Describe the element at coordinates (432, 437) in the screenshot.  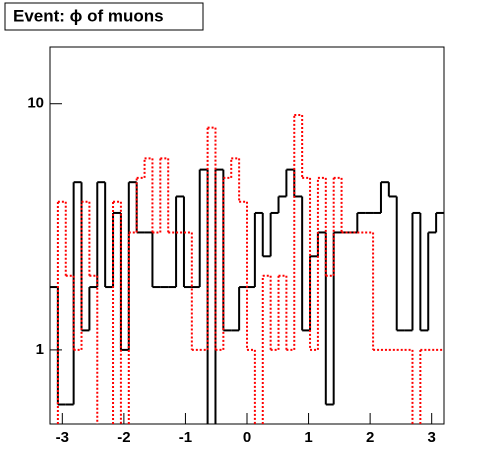
I see `x-tick-label: 3` at that location.